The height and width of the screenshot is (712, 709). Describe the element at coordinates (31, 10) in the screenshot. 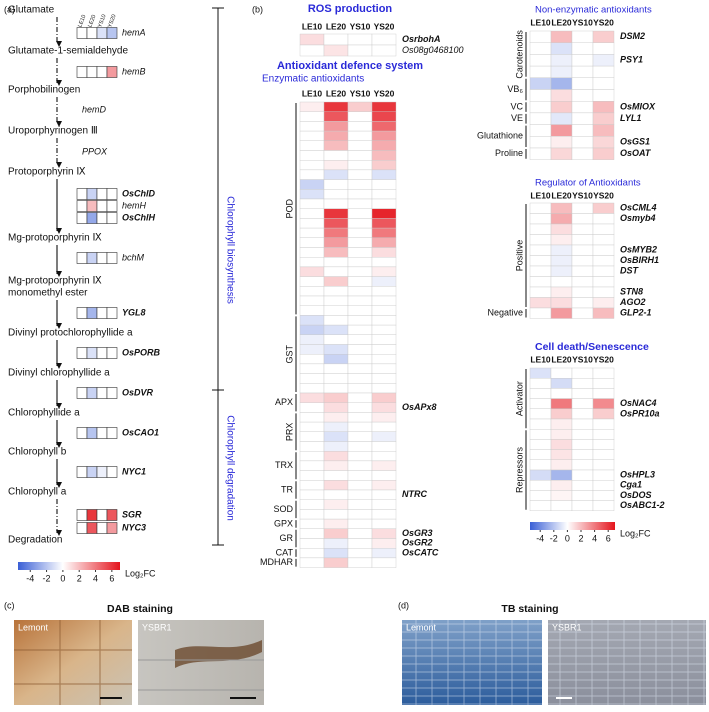

I see `compound: Glutamate` at that location.